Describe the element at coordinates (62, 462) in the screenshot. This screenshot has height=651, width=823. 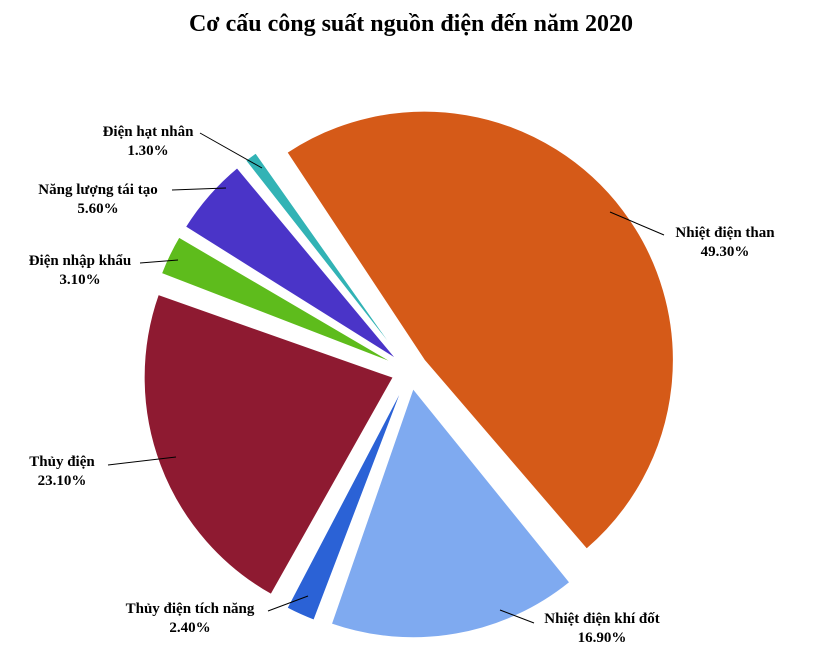
I see `slice-label-4: Thủy điện` at that location.